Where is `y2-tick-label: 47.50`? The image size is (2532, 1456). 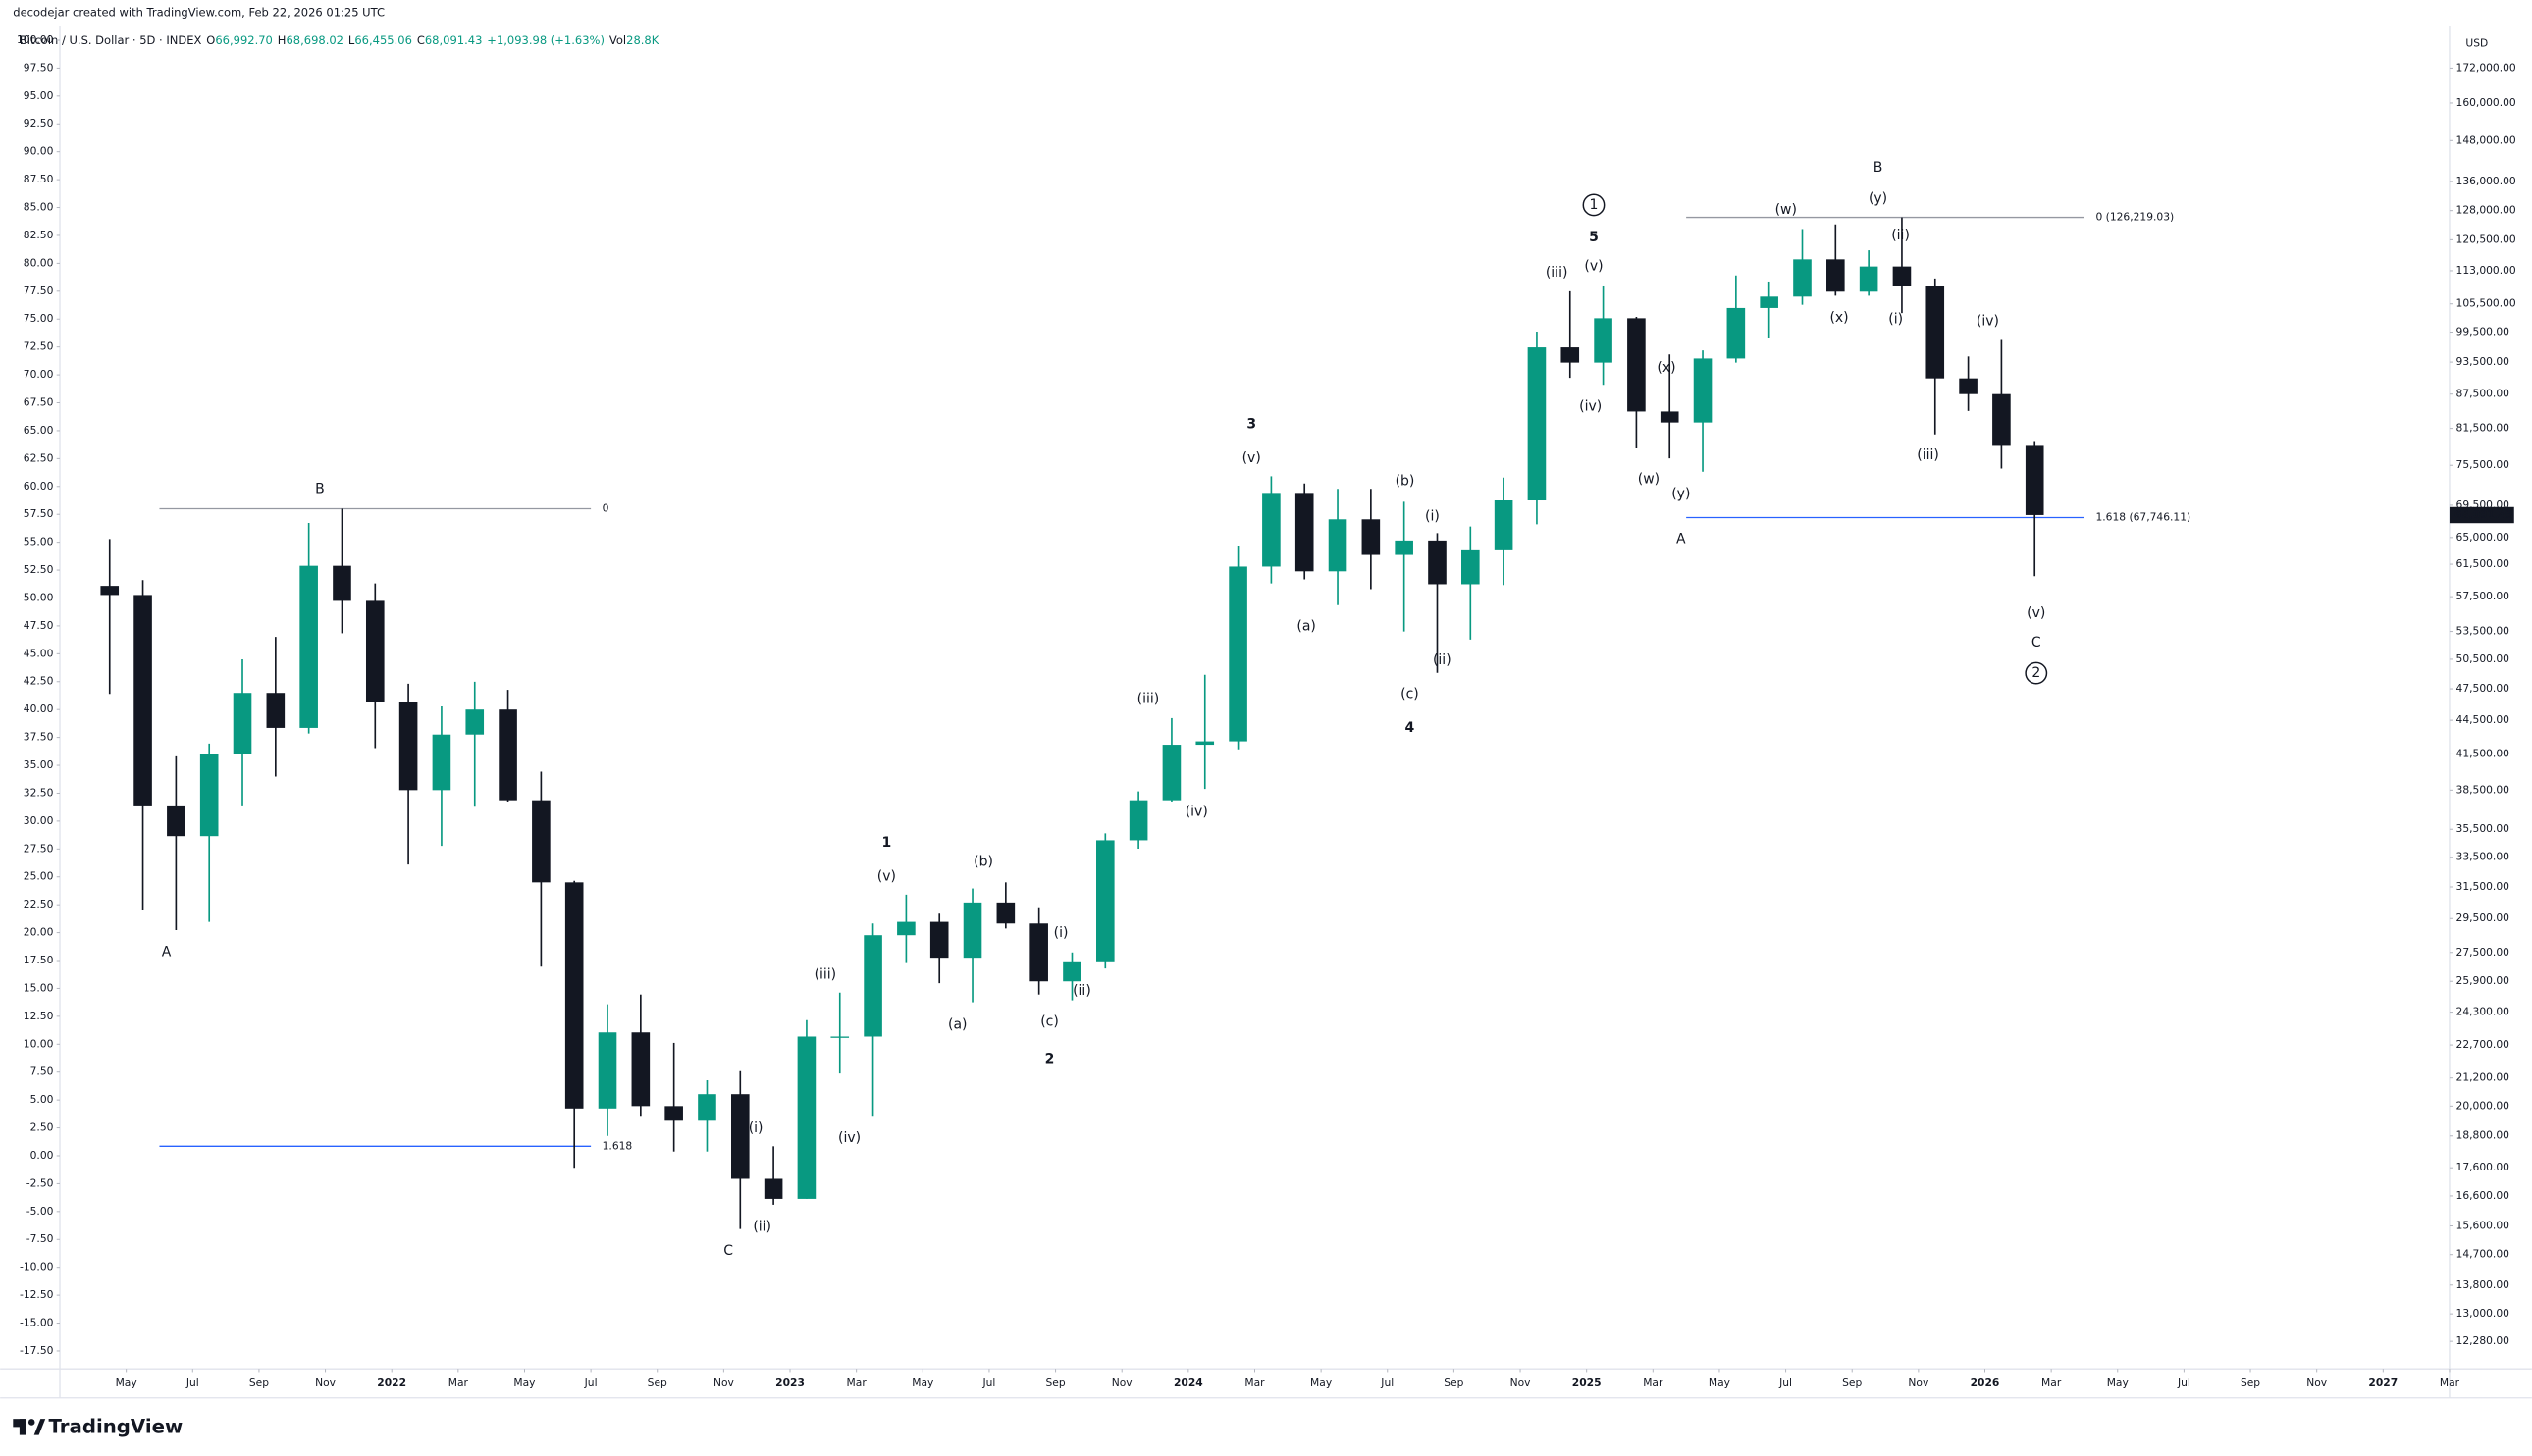
y2-tick-label: 47.50 is located at coordinates (39, 625).